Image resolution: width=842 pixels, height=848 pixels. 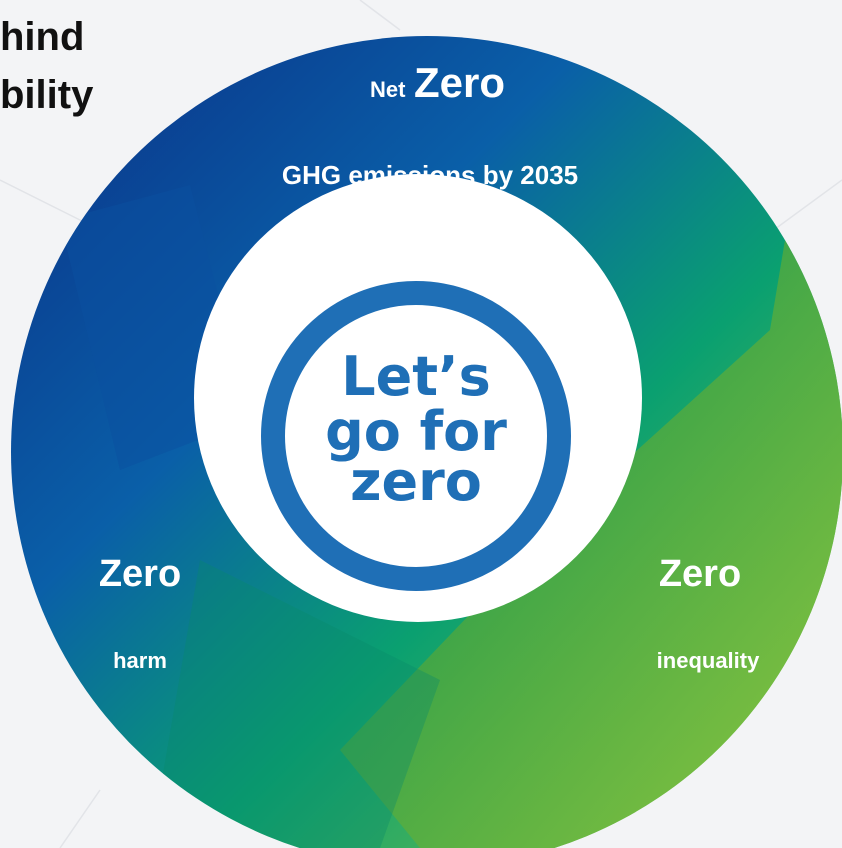 What do you see at coordinates (388, 89) in the screenshot?
I see `segment-prefix: Net` at bounding box center [388, 89].